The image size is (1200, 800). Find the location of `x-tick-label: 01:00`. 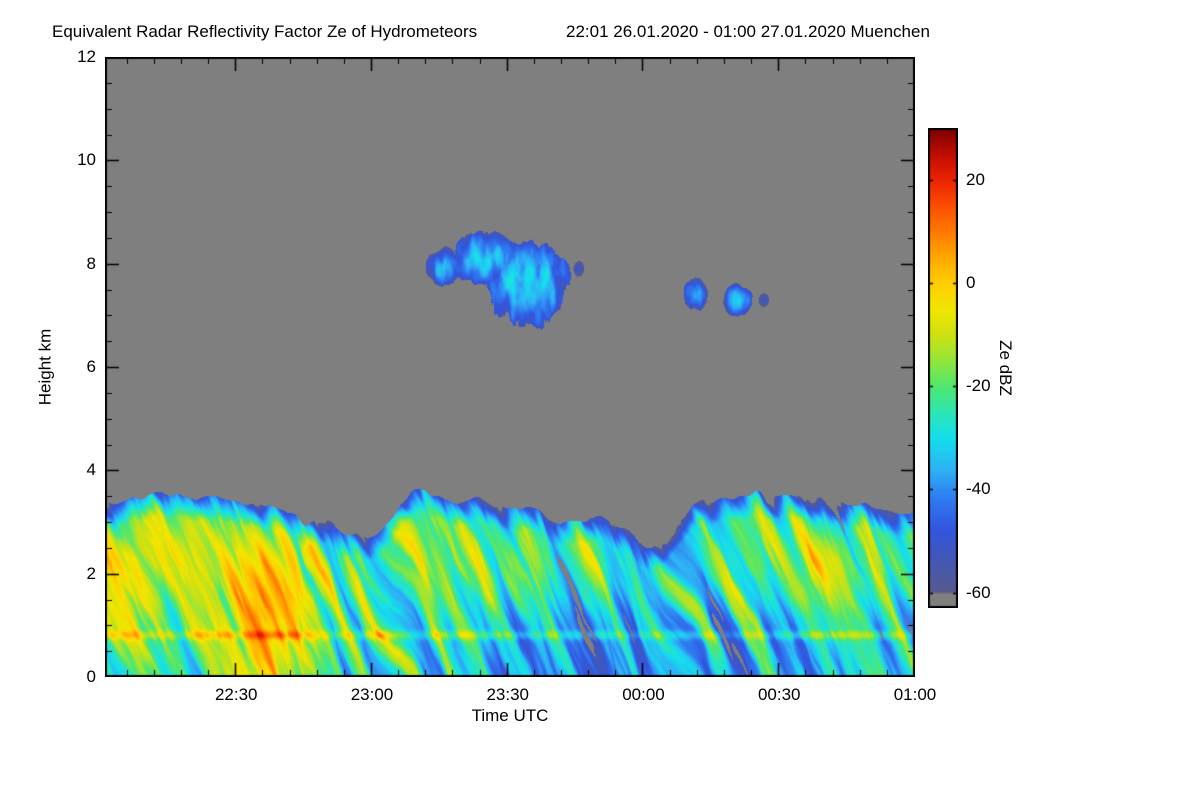

x-tick-label: 01:00 is located at coordinates (915, 694).